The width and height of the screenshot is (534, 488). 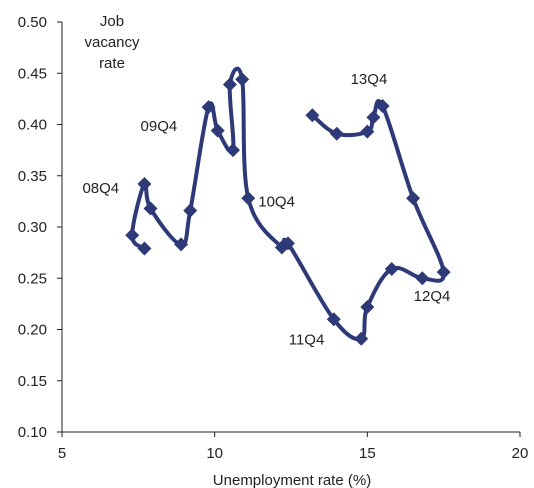 What do you see at coordinates (32, 330) in the screenshot?
I see `y-tick-label: 0.20` at bounding box center [32, 330].